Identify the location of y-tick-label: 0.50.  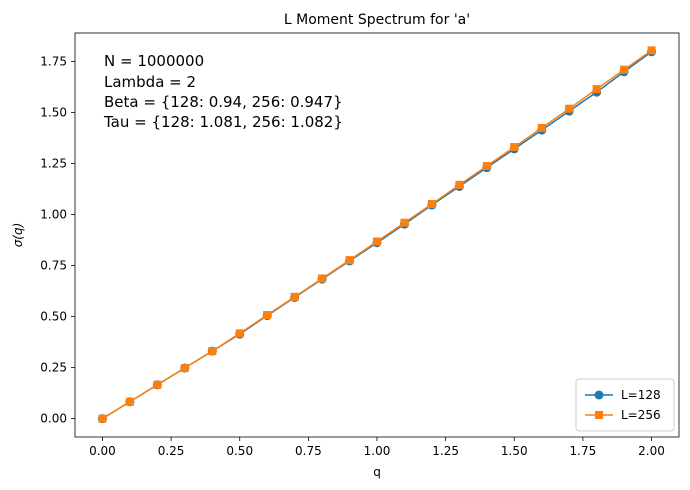
(53, 317).